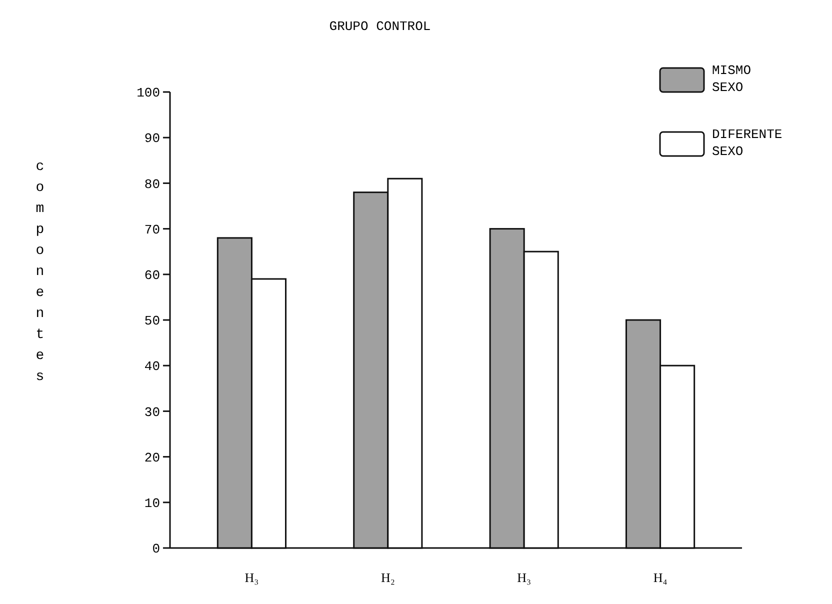 Image resolution: width=832 pixels, height=604 pixels. Describe the element at coordinates (152, 184) in the screenshot. I see `y-tick-label: 80` at that location.